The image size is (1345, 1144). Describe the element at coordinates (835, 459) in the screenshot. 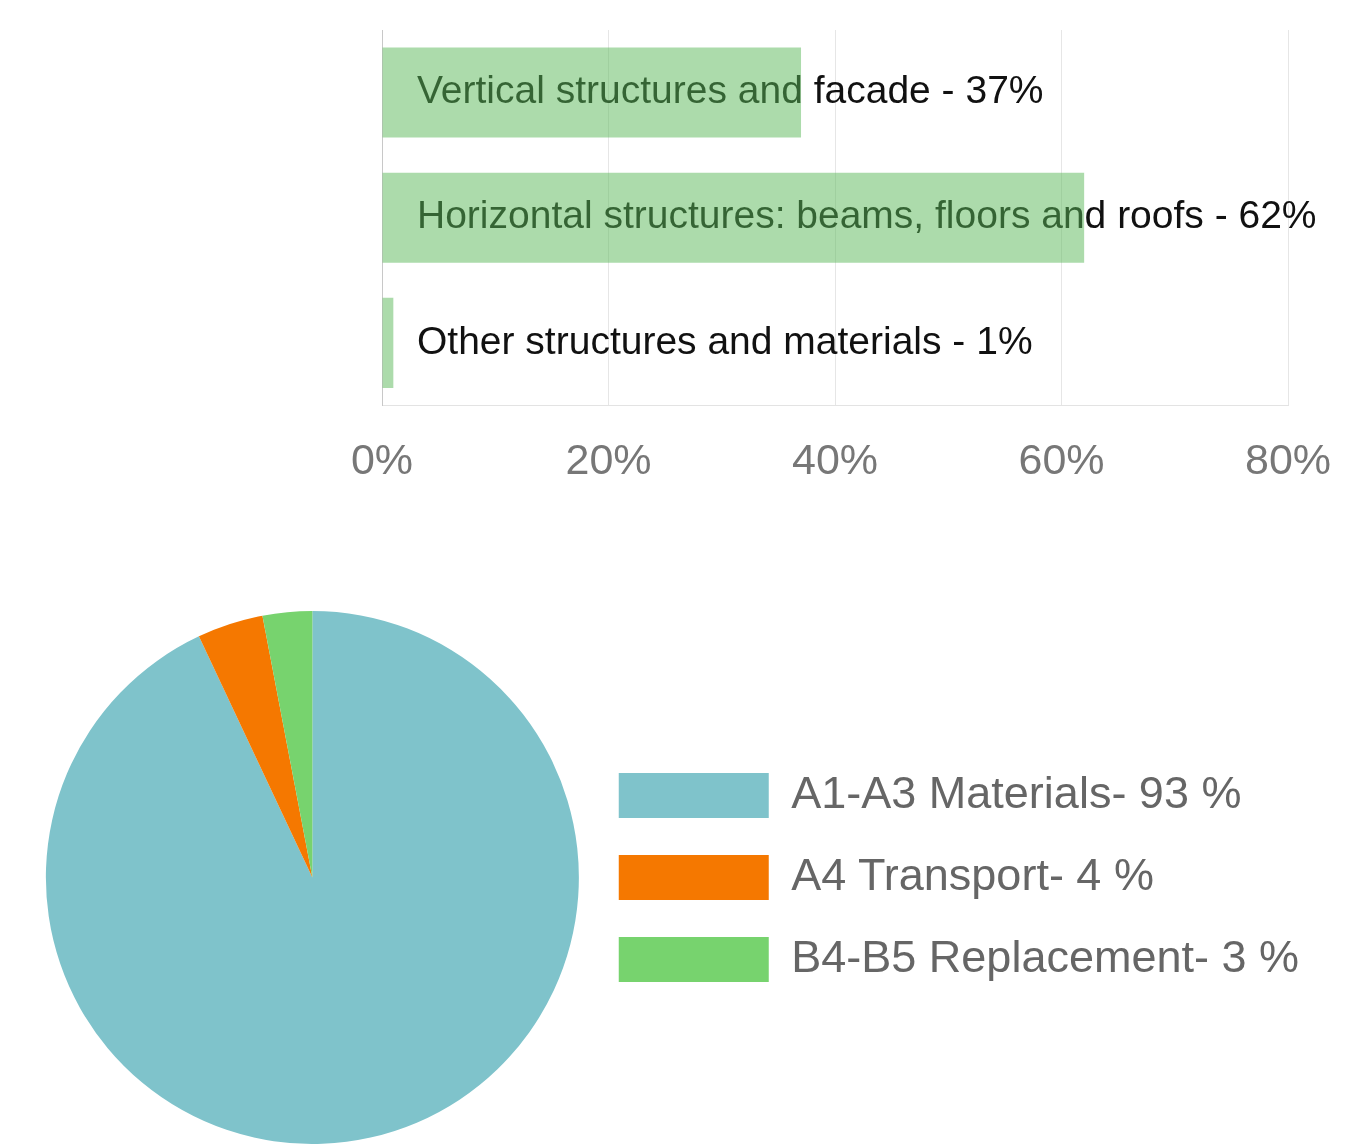

I see `x-tick-label: 40%` at that location.